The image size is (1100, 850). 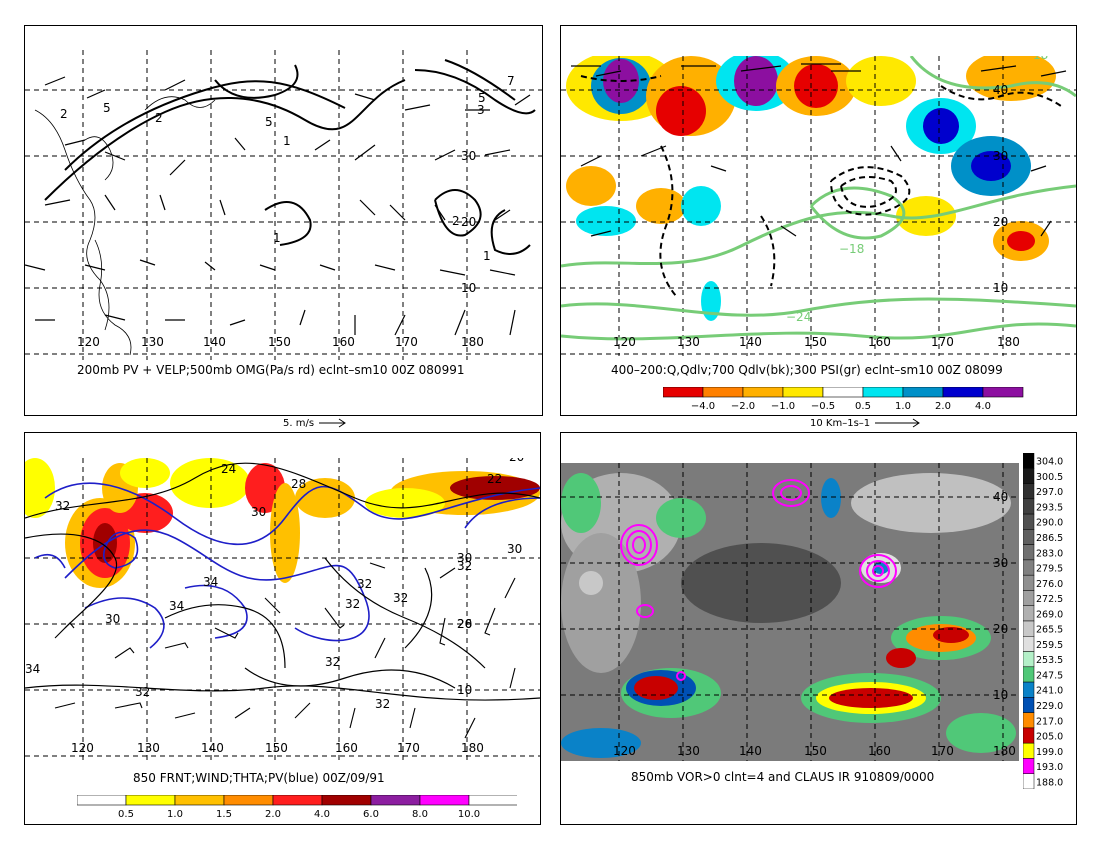 What do you see at coordinates (783, 406) in the screenshot?
I see `colorbar-tick-label: −1.0` at bounding box center [783, 406].